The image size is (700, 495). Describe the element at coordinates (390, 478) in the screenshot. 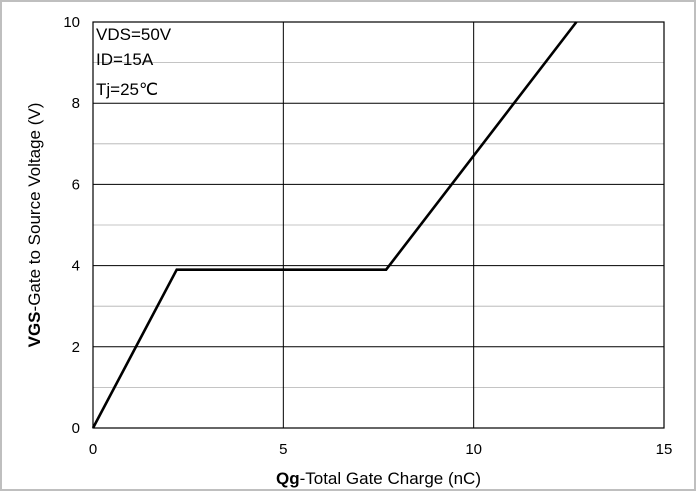

I see `x-axis-label-text: -Total Gate Charge (nC)` at that location.